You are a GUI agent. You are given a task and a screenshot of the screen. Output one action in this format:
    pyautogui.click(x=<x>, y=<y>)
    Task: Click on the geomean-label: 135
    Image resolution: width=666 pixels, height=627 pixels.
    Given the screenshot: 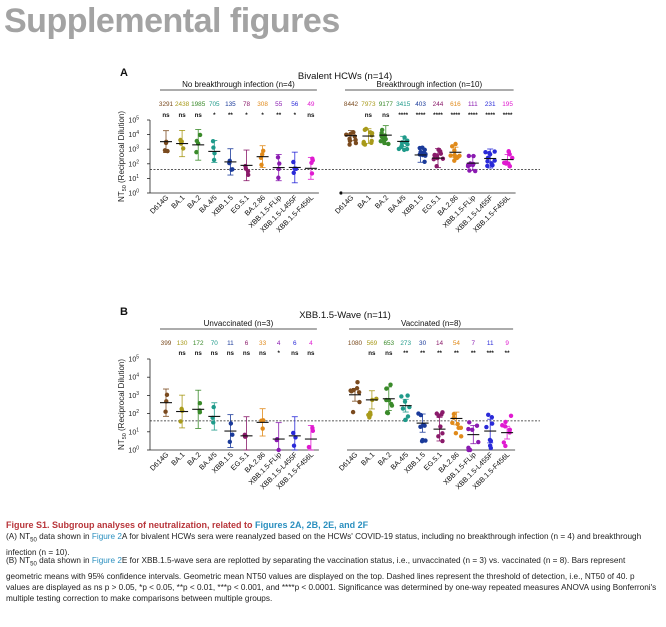 What is the action you would take?
    pyautogui.click(x=230, y=104)
    